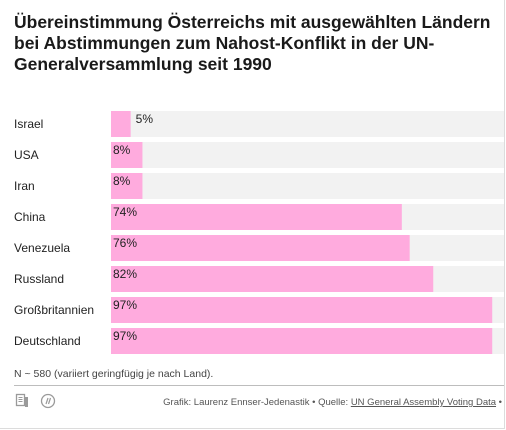 This screenshot has height=430, width=506. I want to click on value-label: 82%, so click(125, 274).